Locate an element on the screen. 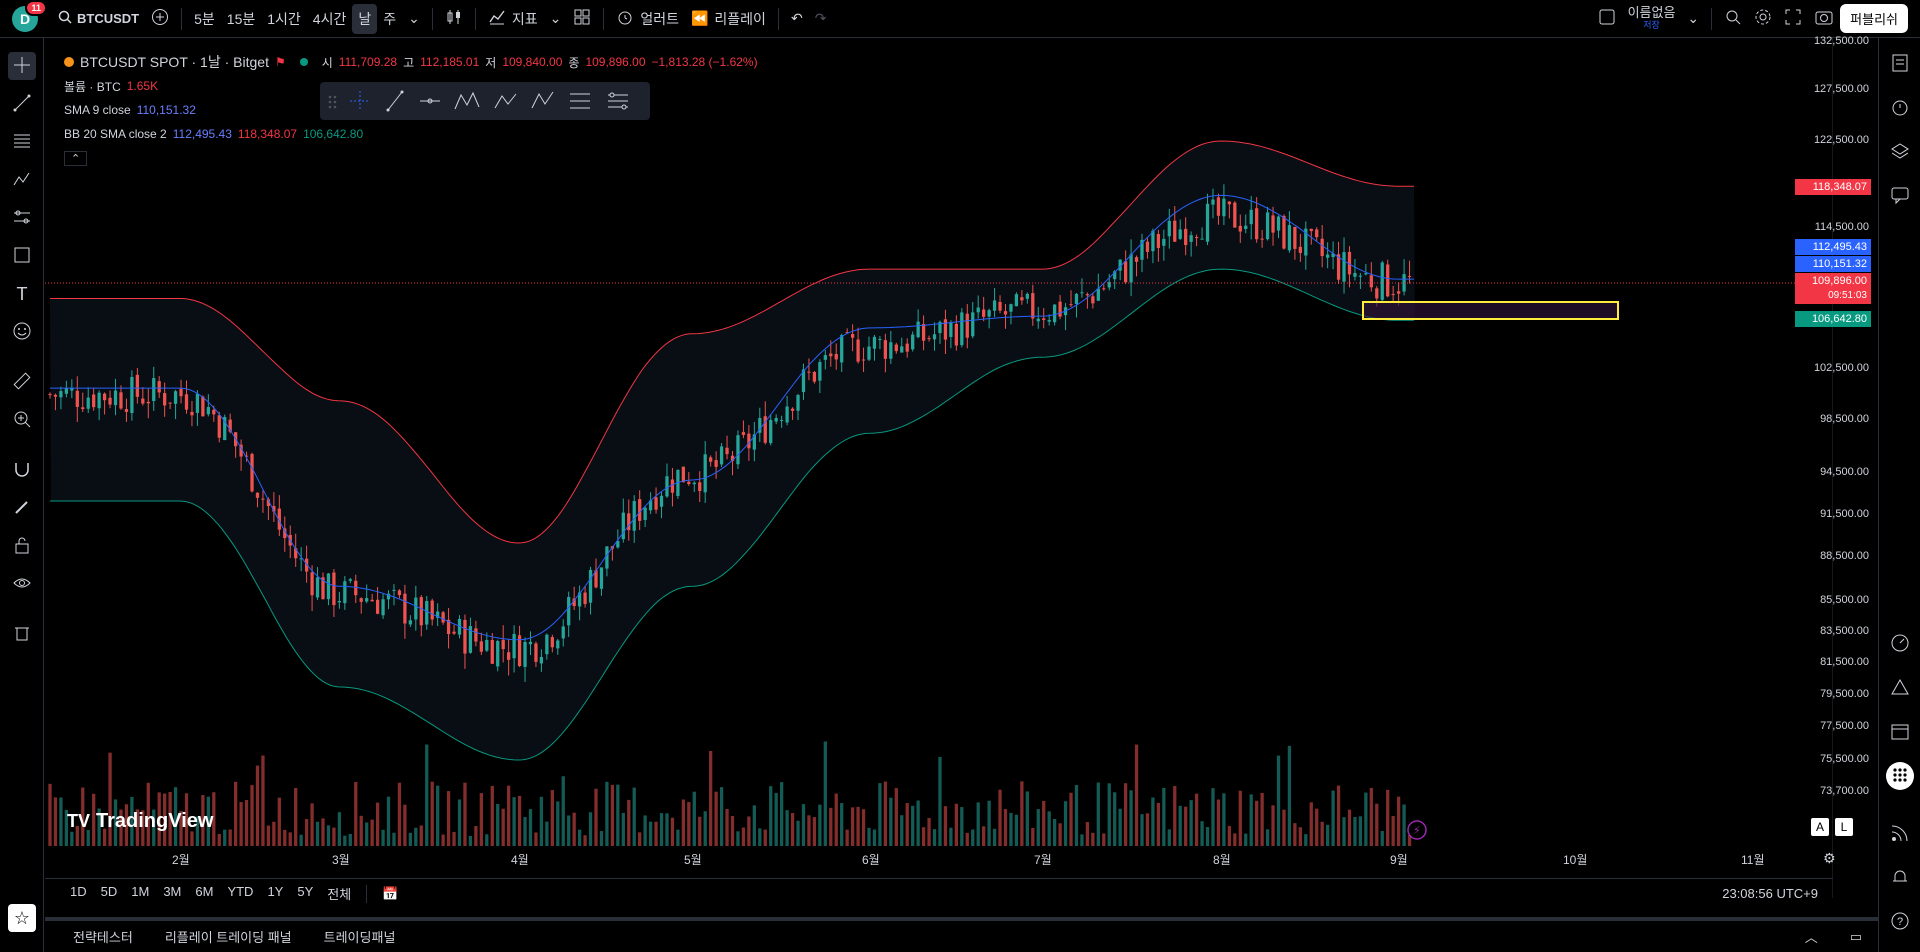 This screenshot has height=952, width=1920. trend-line-tool is located at coordinates (22, 104).